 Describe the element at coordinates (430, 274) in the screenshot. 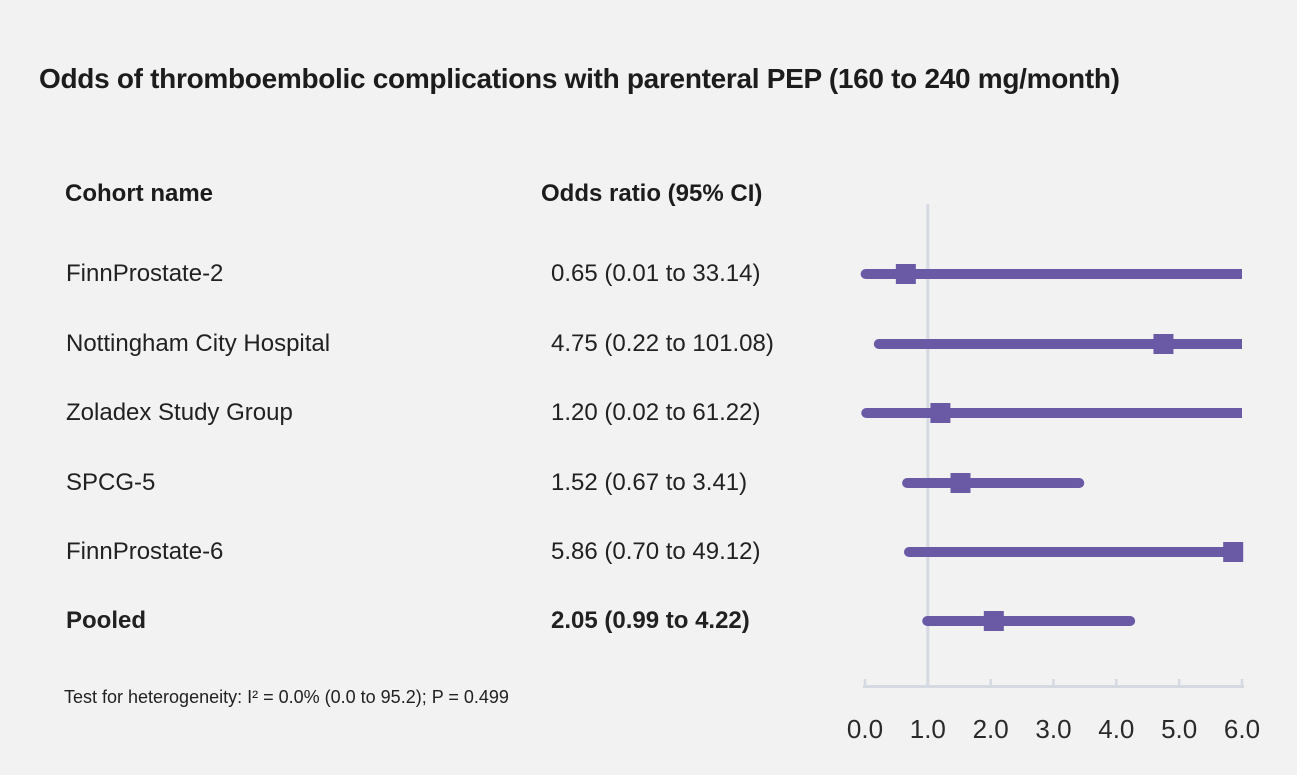

I see `cohort-row: FinnProstate-2 0.65 (0.01 to 33.14)` at that location.